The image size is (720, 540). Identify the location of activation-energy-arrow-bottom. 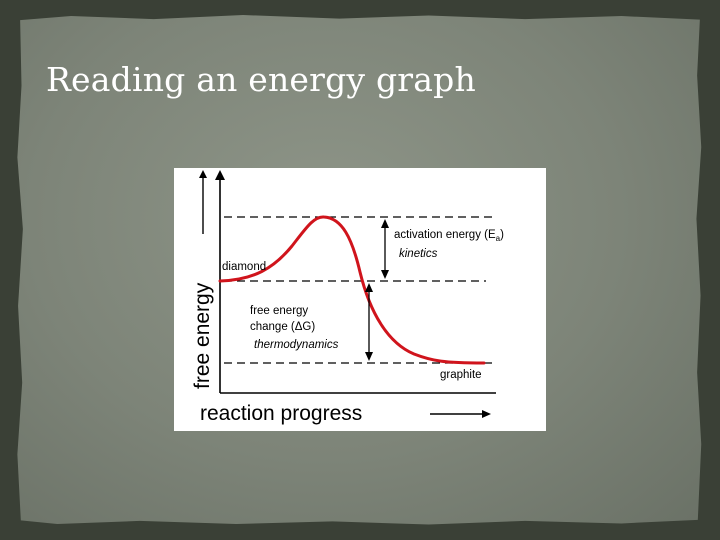
(385, 274).